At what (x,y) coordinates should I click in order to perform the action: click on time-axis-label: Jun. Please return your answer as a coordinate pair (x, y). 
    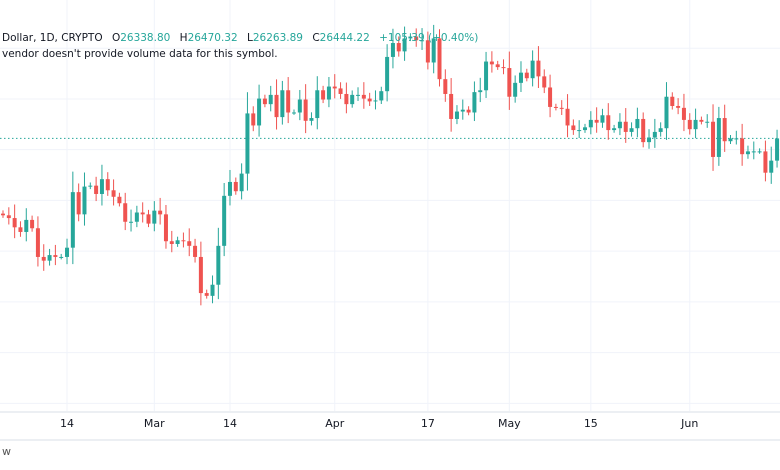
    Looking at the image, I should click on (690, 423).